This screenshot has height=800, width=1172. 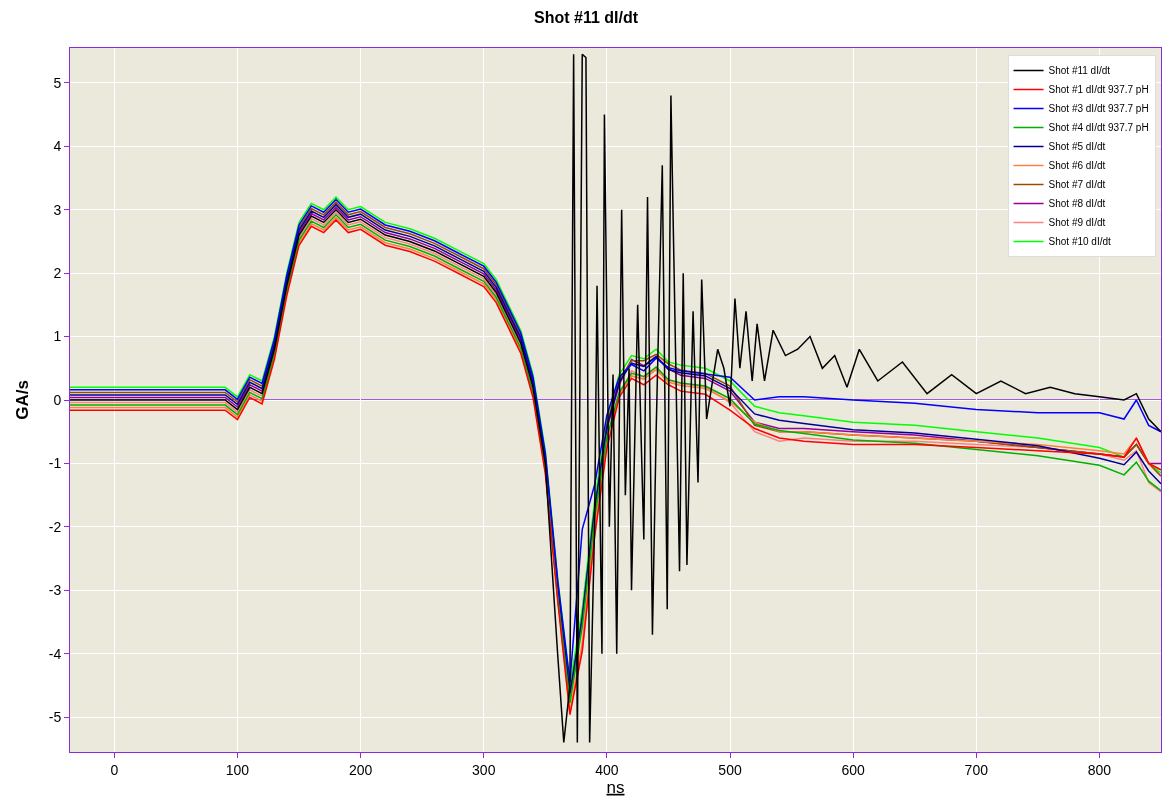 I want to click on x-tick-label: 100, so click(x=237, y=769).